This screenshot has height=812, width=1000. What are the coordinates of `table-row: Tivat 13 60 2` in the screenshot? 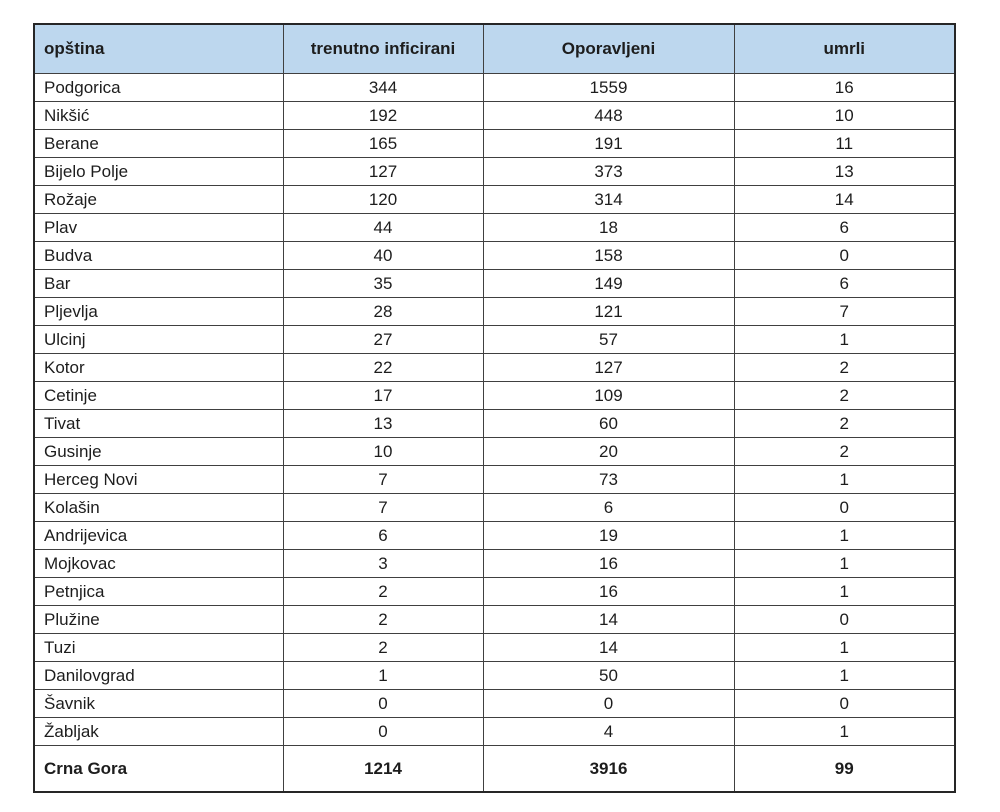 It's located at (494, 423).